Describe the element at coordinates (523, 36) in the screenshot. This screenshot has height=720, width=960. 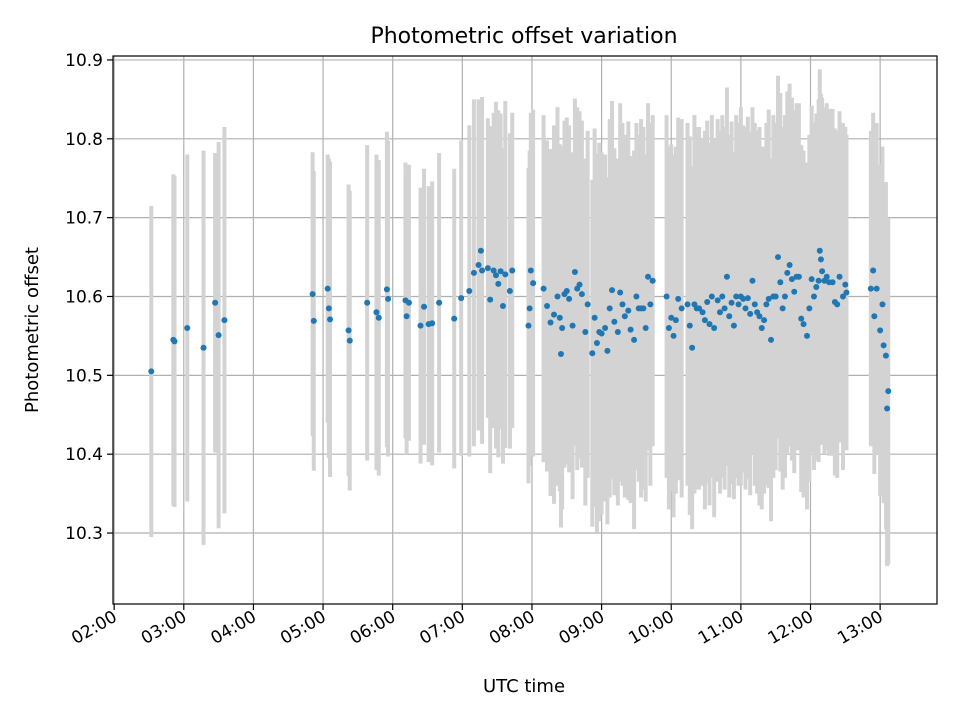
I see `chart-title: Photometric offset variation` at that location.